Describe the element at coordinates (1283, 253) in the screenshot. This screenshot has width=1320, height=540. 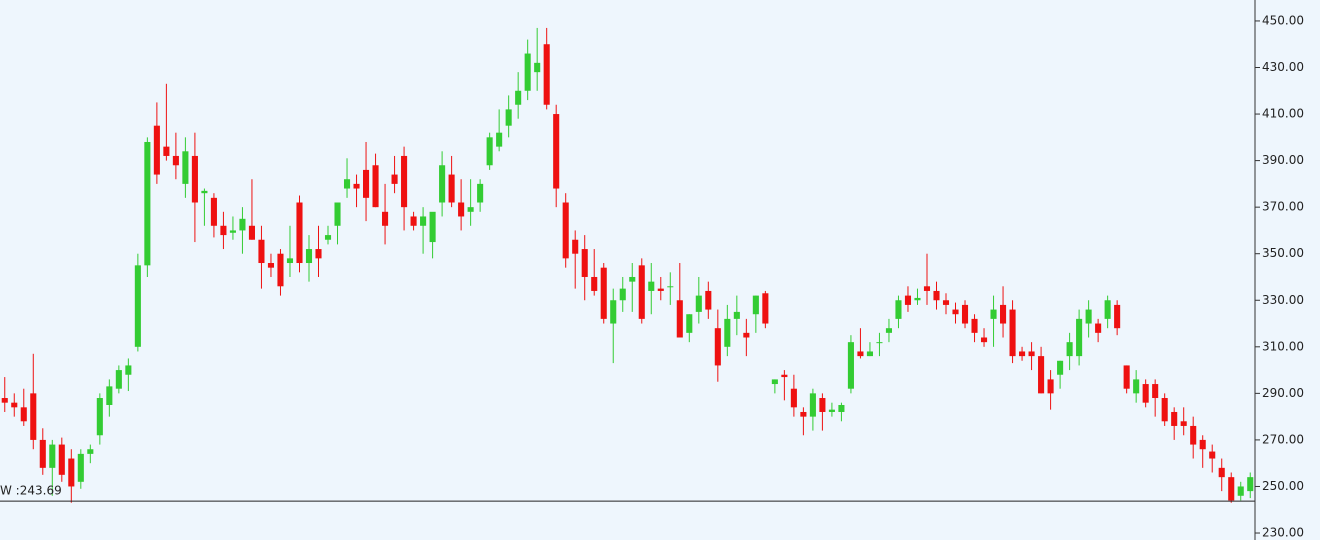
I see `y-tick-label: 350.00` at that location.